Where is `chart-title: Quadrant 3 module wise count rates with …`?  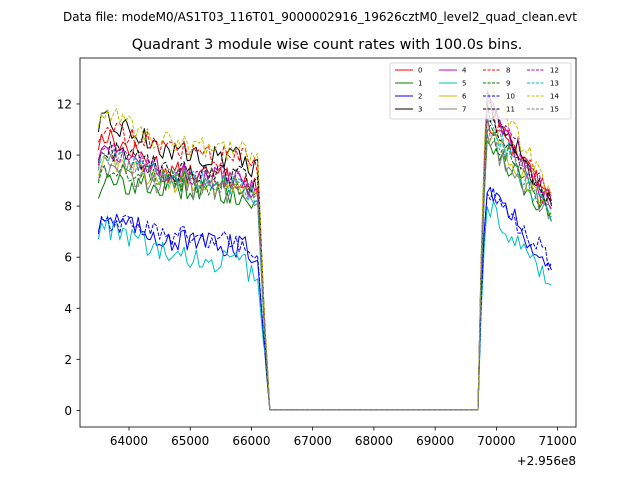
chart-title: Quadrant 3 module wise count rates with … is located at coordinates (327, 45).